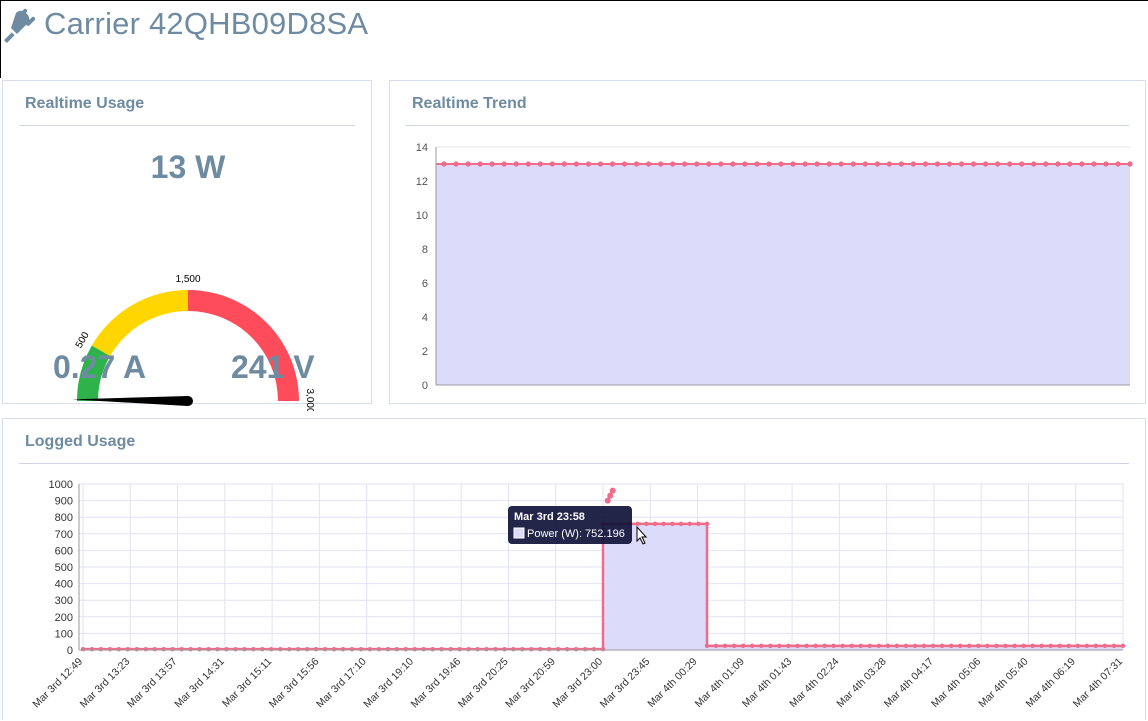  Describe the element at coordinates (188, 401) in the screenshot. I see `gauge-needle-hub` at that location.